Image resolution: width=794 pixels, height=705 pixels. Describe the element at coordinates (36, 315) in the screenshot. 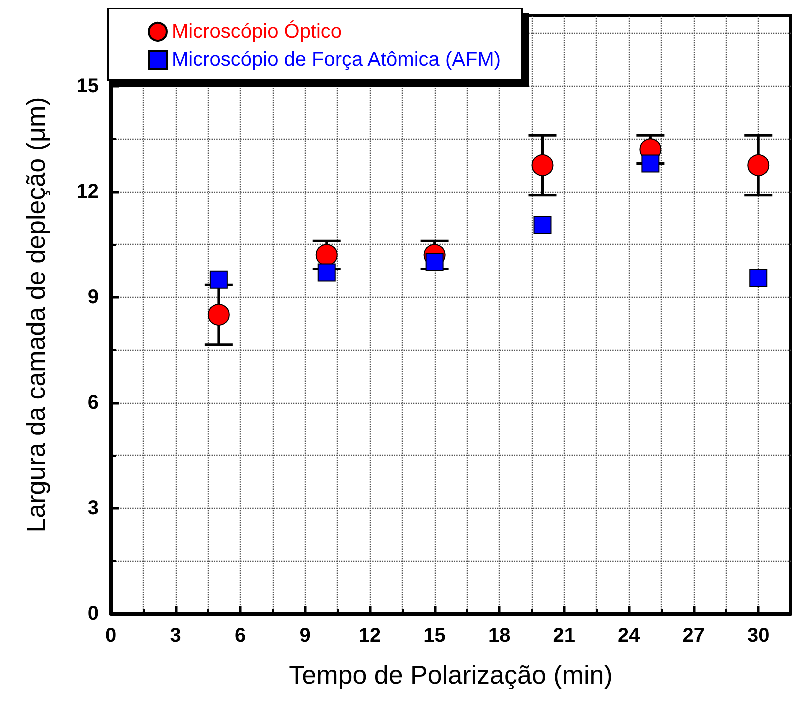

I see `y-axis-title: Largura da camada de depleção (μm)` at that location.